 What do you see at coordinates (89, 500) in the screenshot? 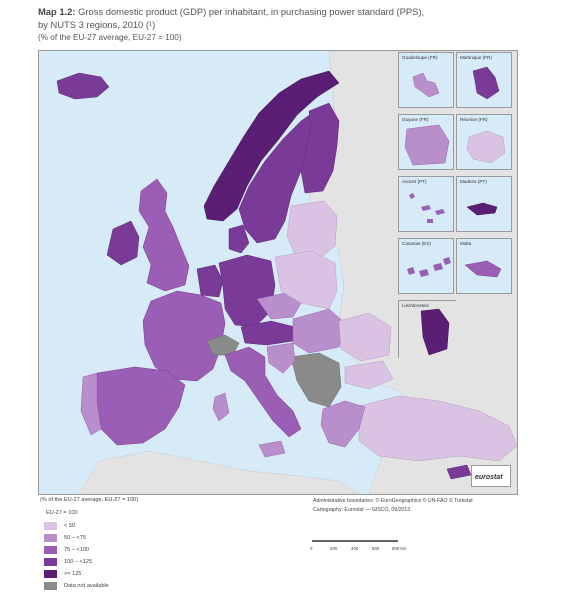
I see `legend-title: (% of the EU-27 average, EU-27 = 100)` at bounding box center [89, 500].